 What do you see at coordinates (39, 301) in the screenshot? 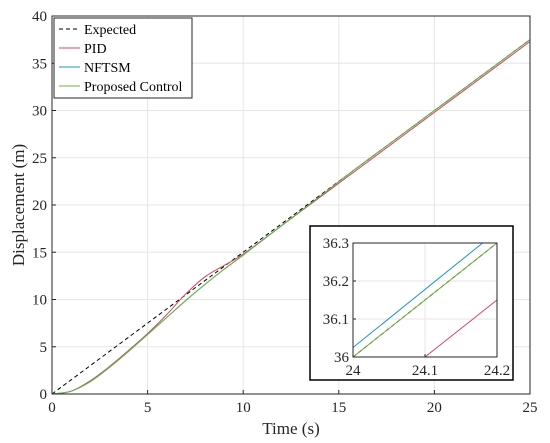
I see `y-tick-label: 10` at bounding box center [39, 301].